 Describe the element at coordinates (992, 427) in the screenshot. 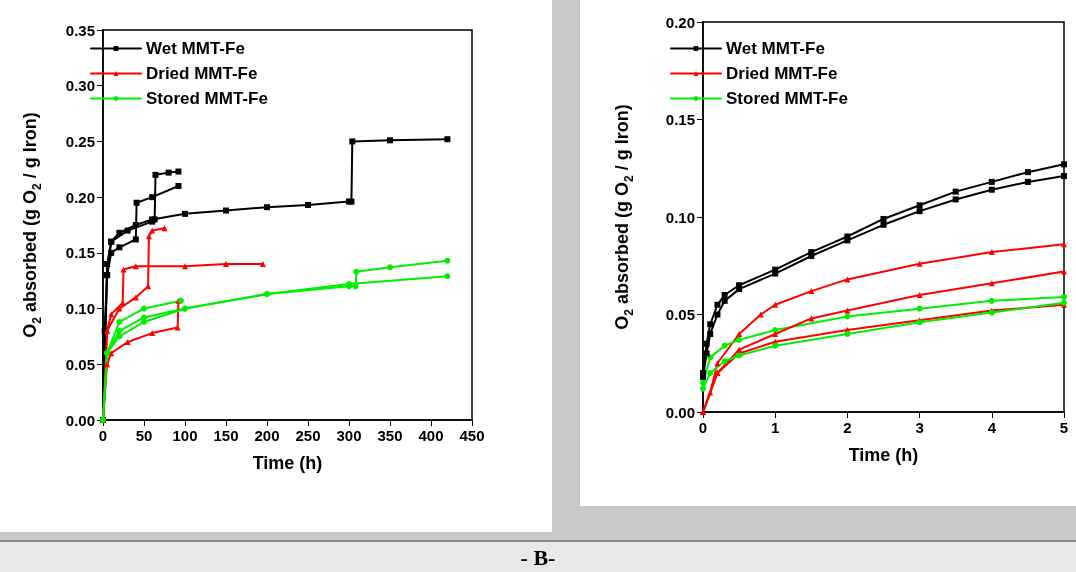

I see `x-tick-label: 4` at that location.